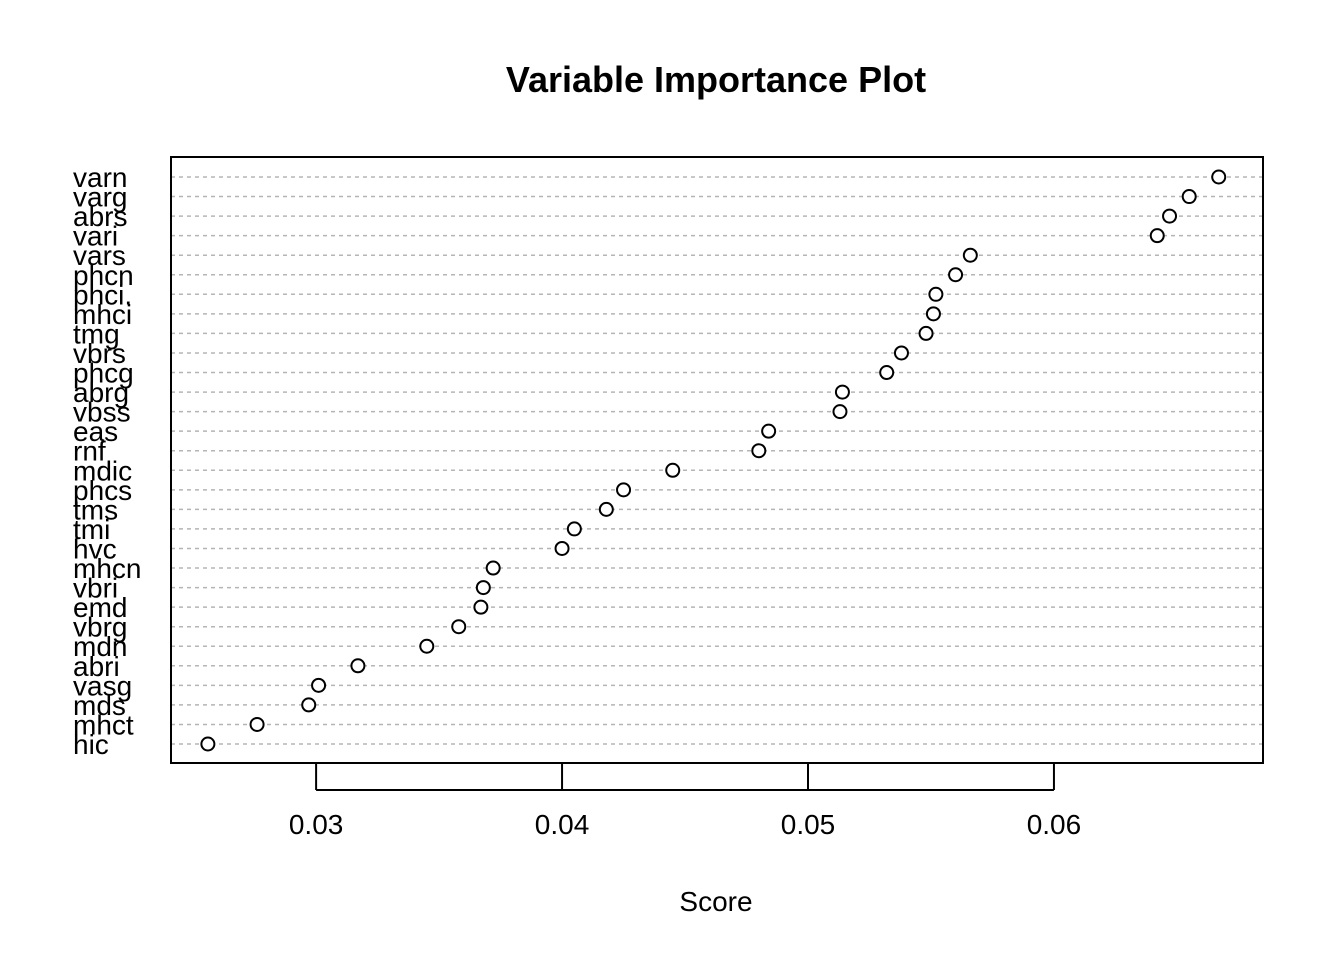 The width and height of the screenshot is (1344, 960). What do you see at coordinates (95, 509) in the screenshot?
I see `category-label: tms` at bounding box center [95, 509].